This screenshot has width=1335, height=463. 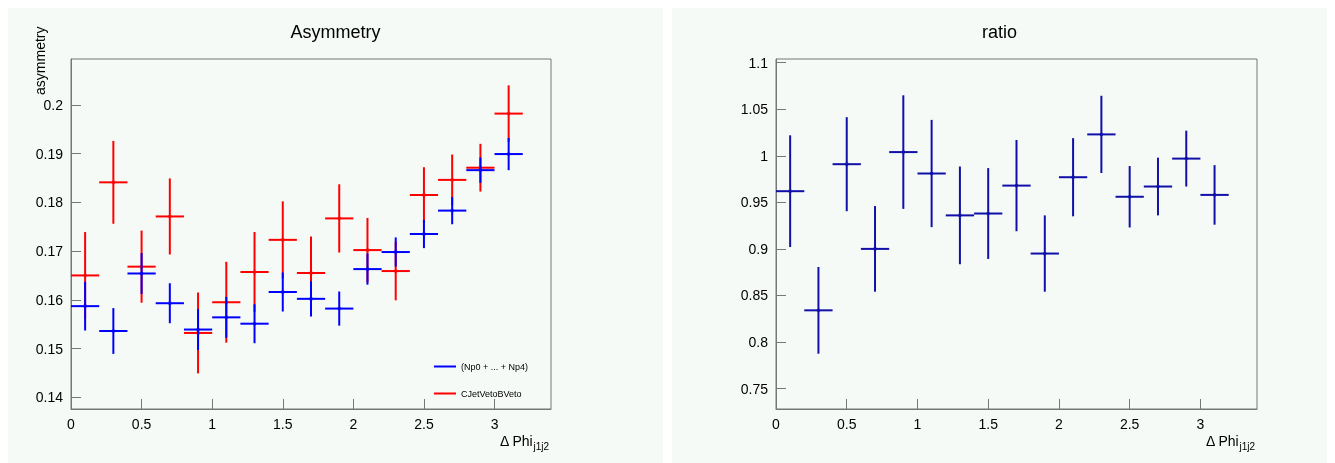 I want to click on y-tick-label: 0.19, so click(x=49, y=153).